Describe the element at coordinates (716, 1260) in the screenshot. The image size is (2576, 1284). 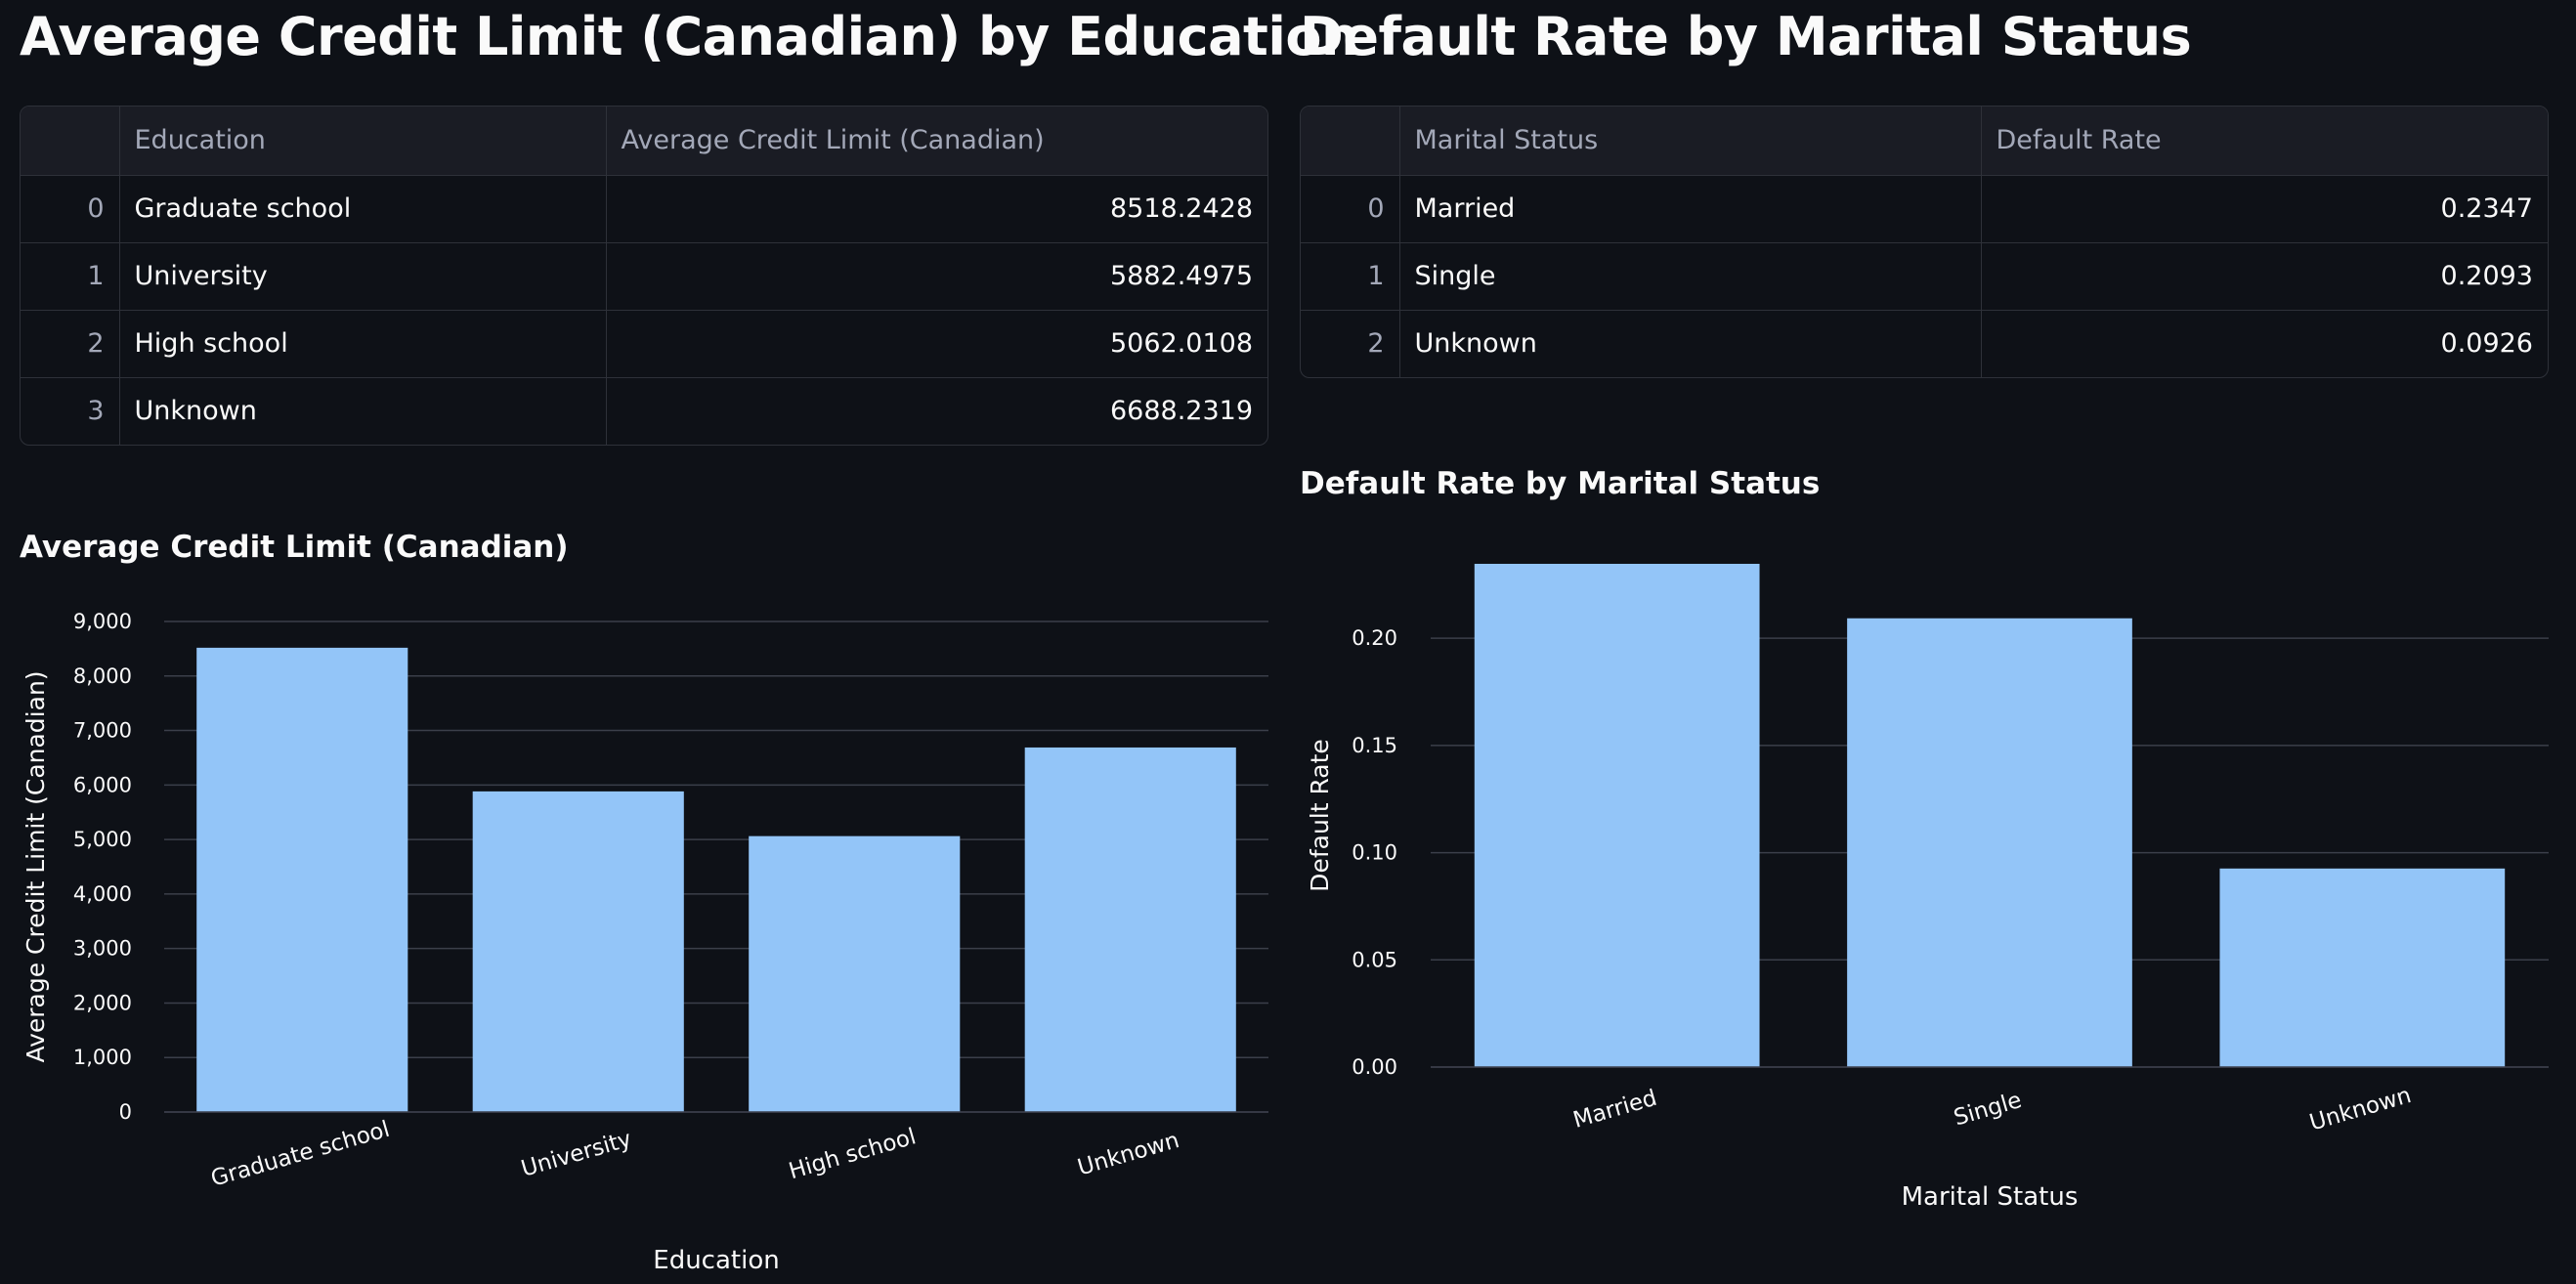
I see `x-axis-title: Education` at that location.